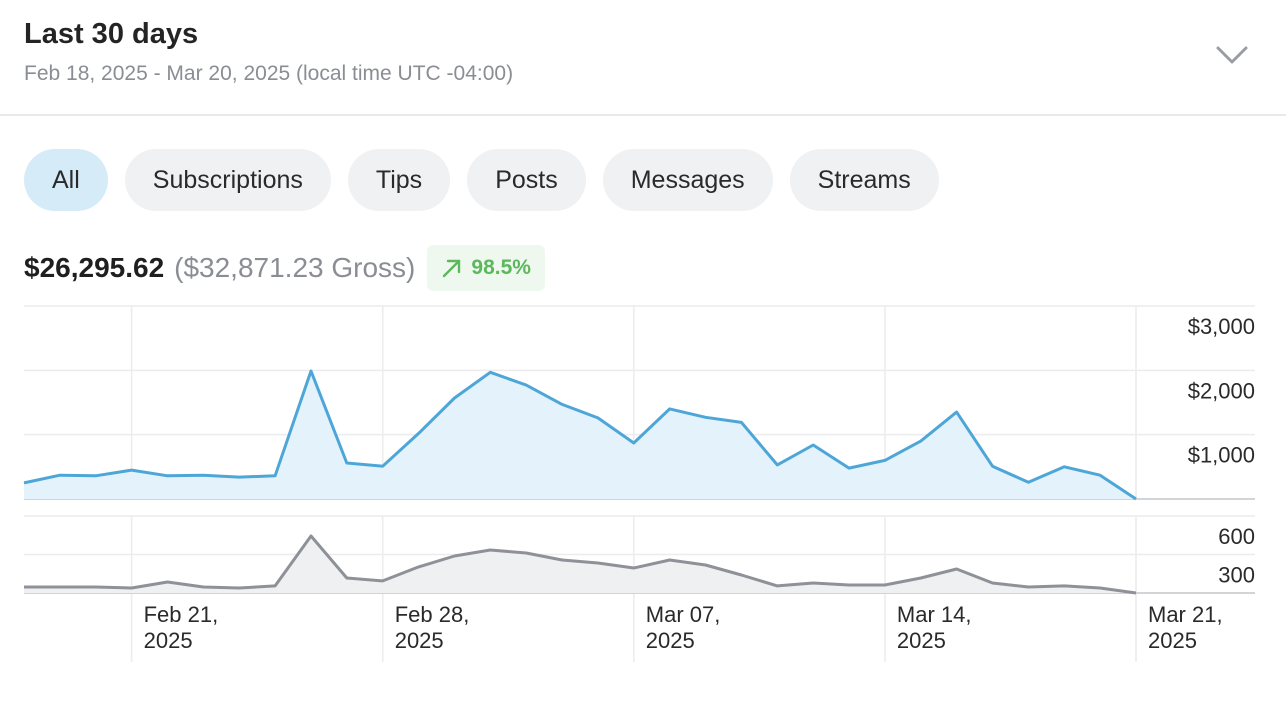 Image resolution: width=1286 pixels, height=722 pixels. I want to click on expand-chevron, so click(1232, 55).